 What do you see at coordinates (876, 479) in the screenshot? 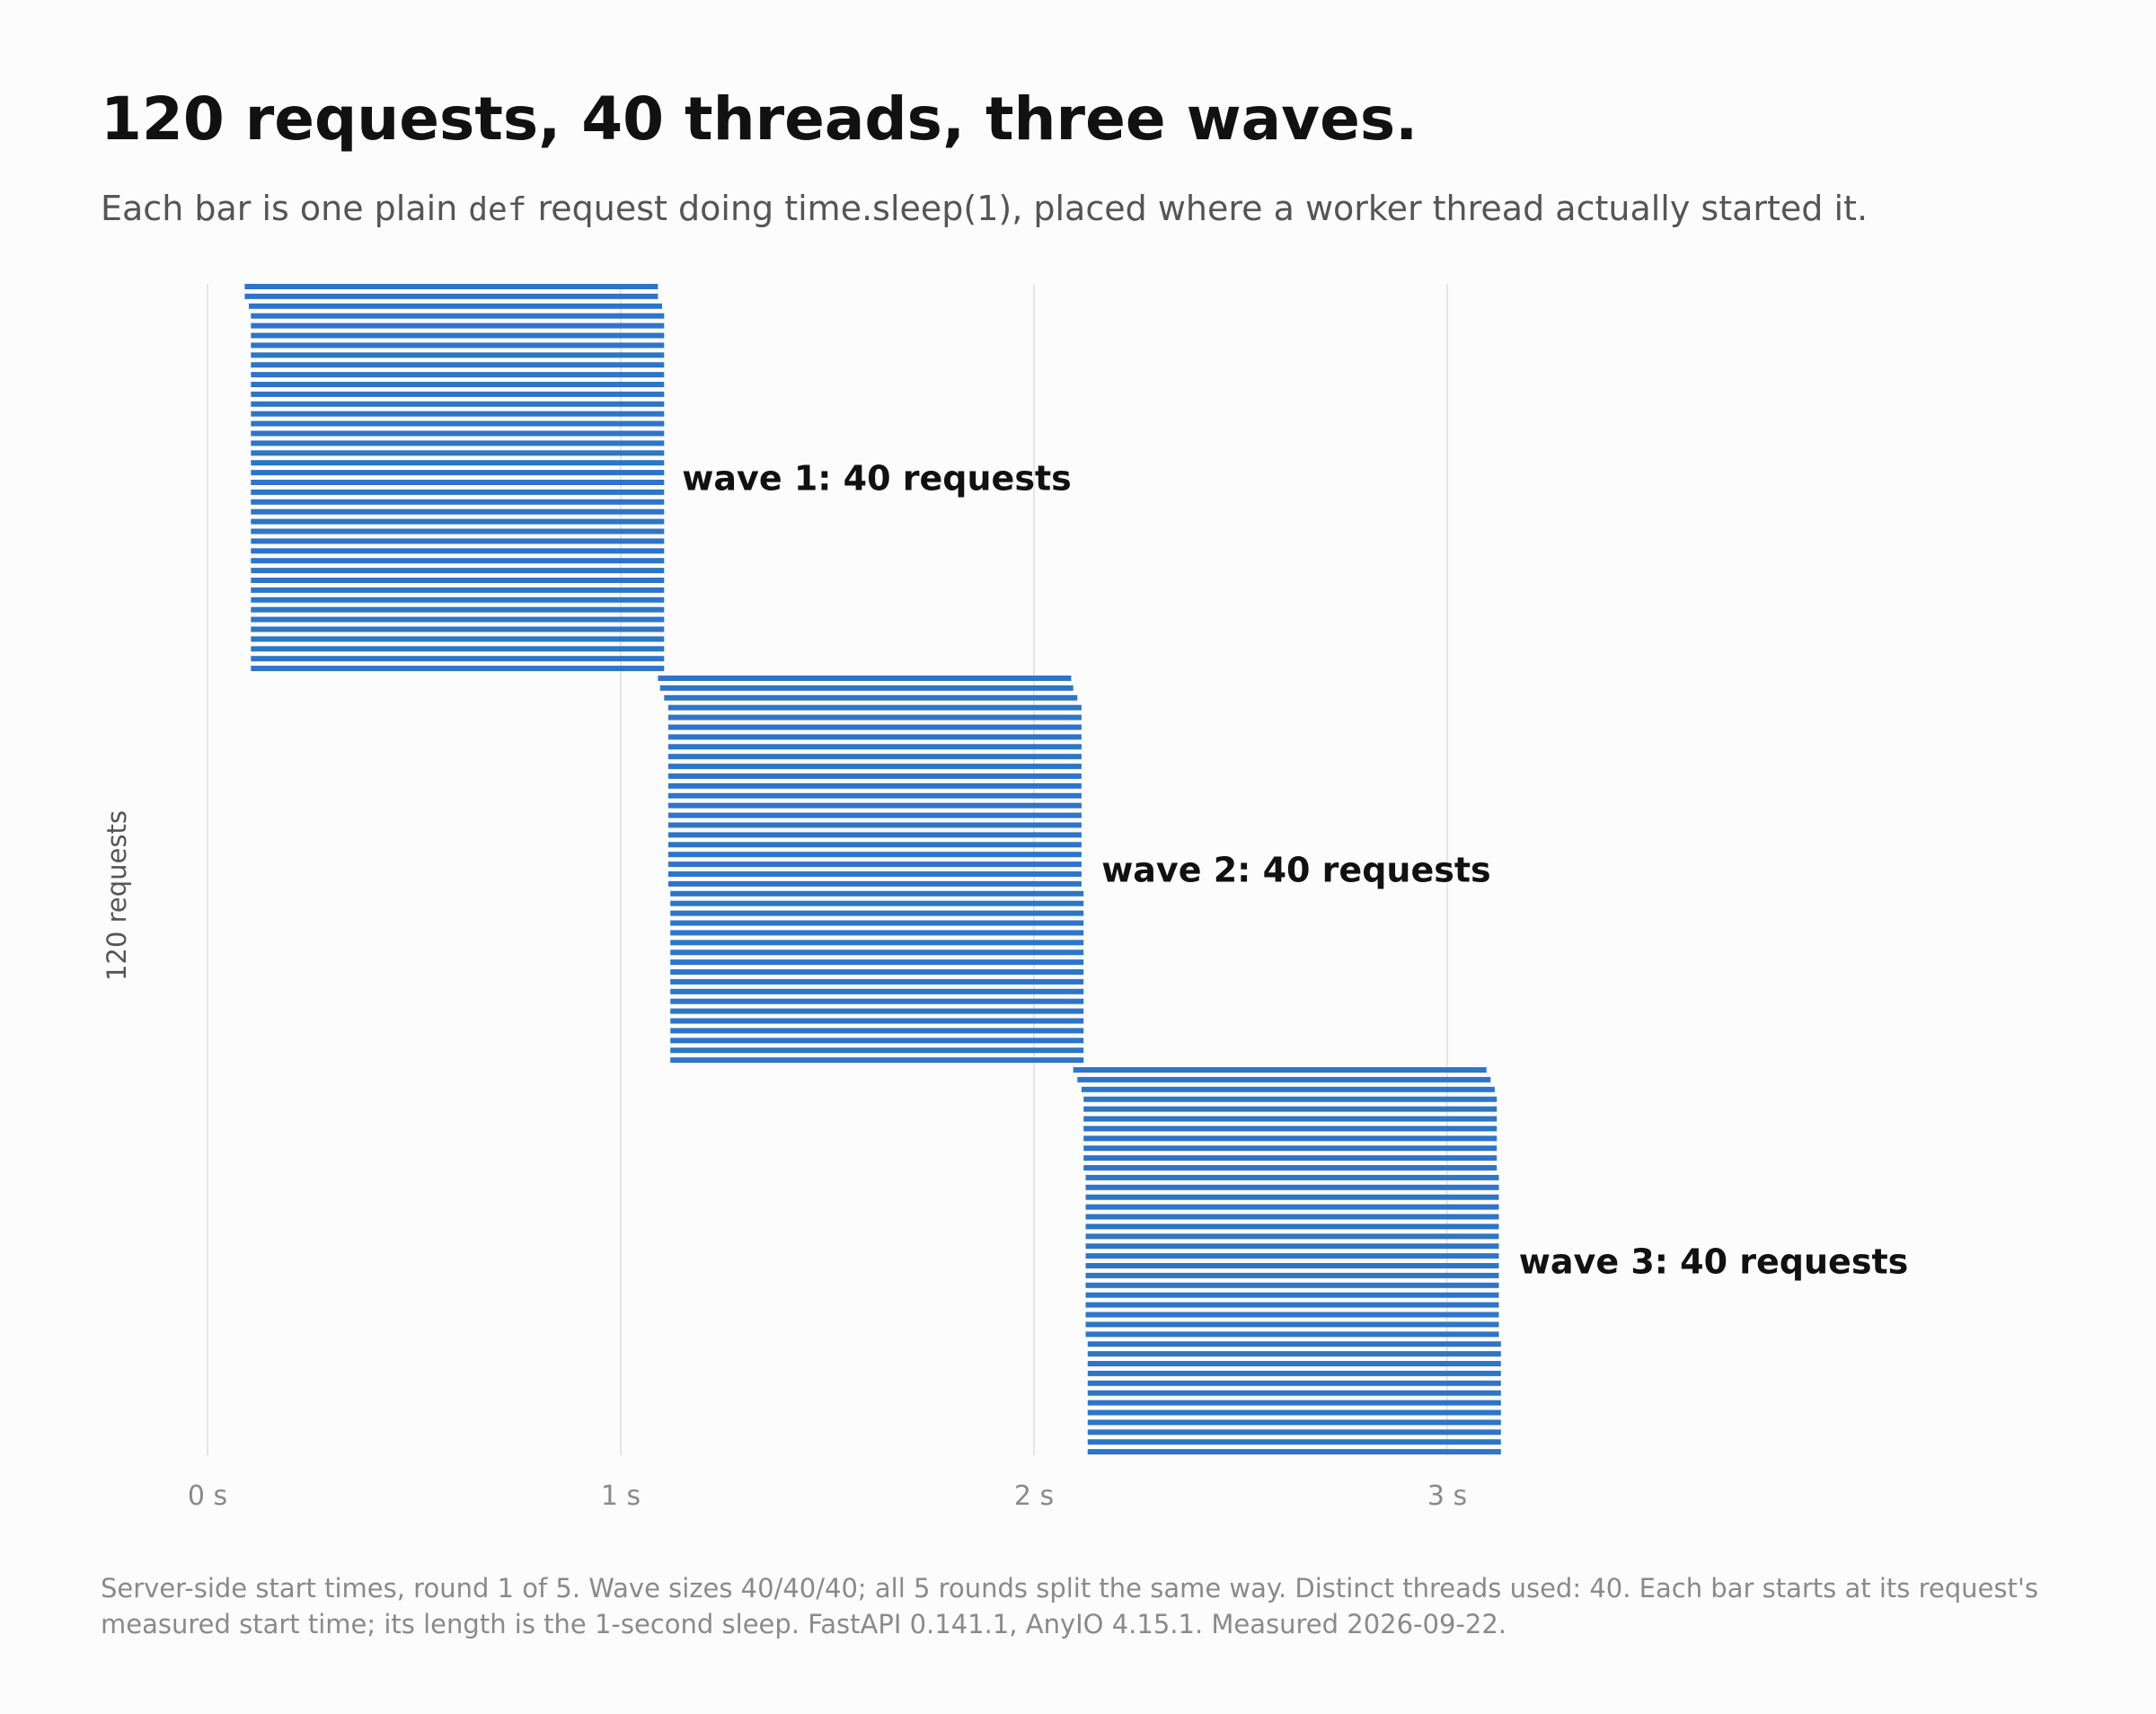
I see `wave-label-1: wave 1: 40 requests` at bounding box center [876, 479].